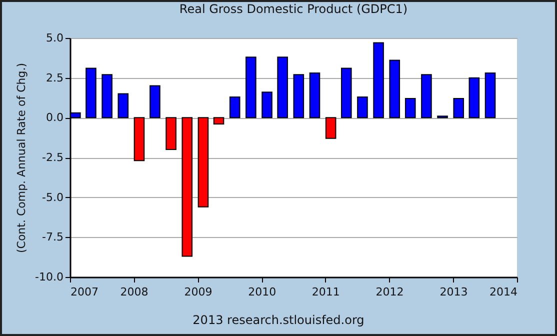  What do you see at coordinates (53, 197) in the screenshot?
I see `y-tick-label: -5.0` at bounding box center [53, 197].